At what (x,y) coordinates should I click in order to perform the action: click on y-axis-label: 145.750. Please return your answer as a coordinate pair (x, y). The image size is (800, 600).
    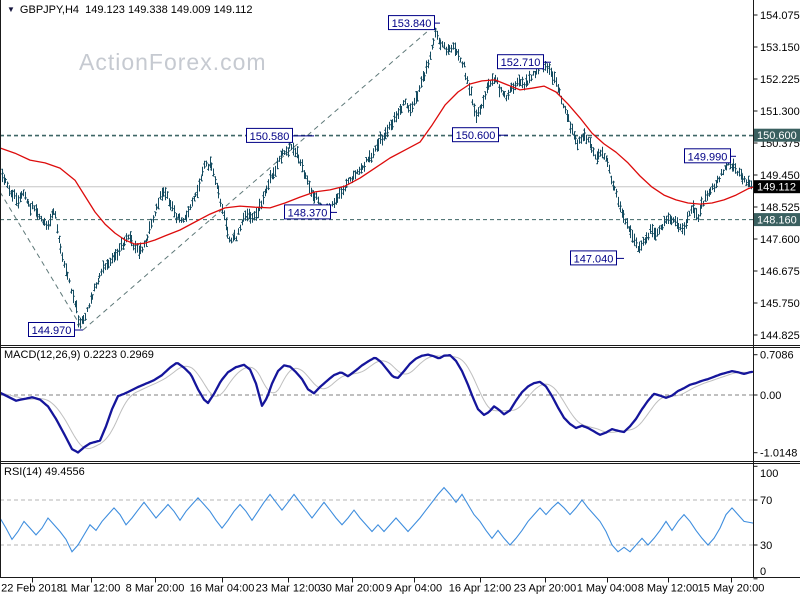
    Looking at the image, I should click on (780, 304).